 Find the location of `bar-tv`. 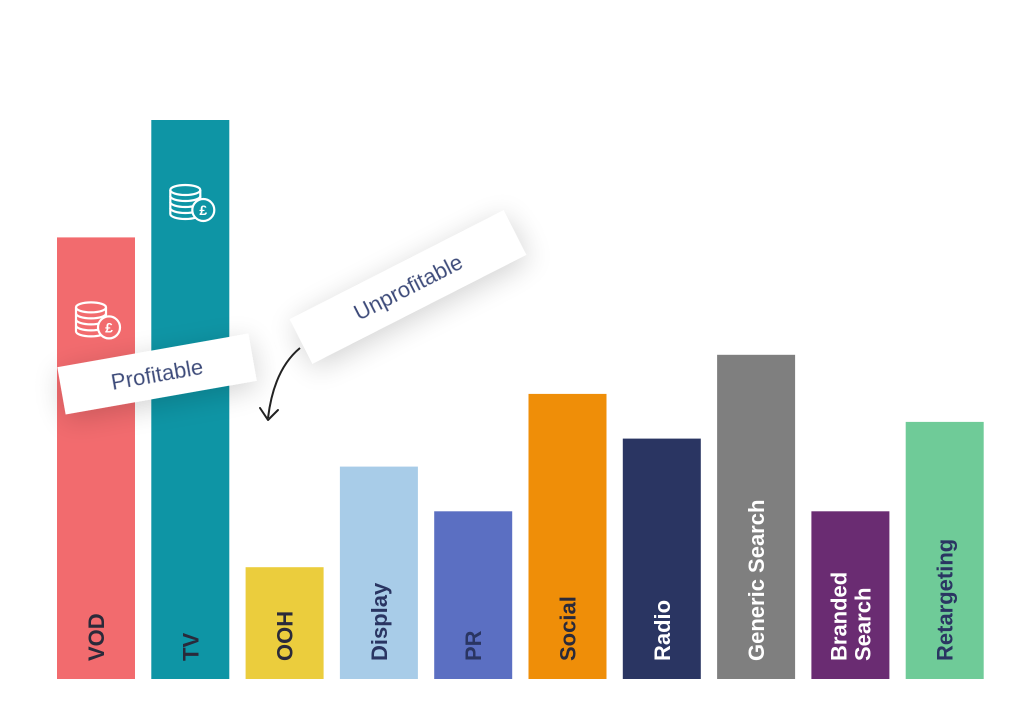

bar-tv is located at coordinates (190, 399).